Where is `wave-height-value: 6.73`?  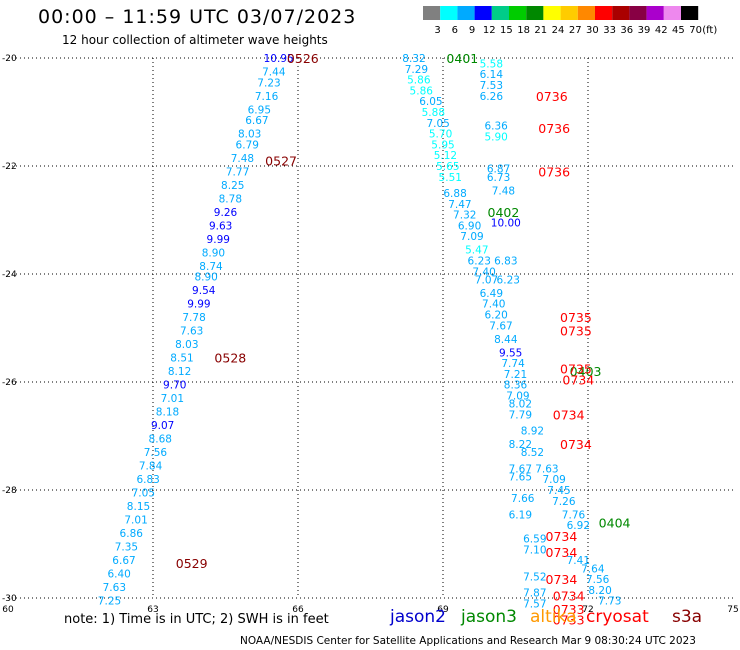
wave-height-value: 6.73 is located at coordinates (498, 178).